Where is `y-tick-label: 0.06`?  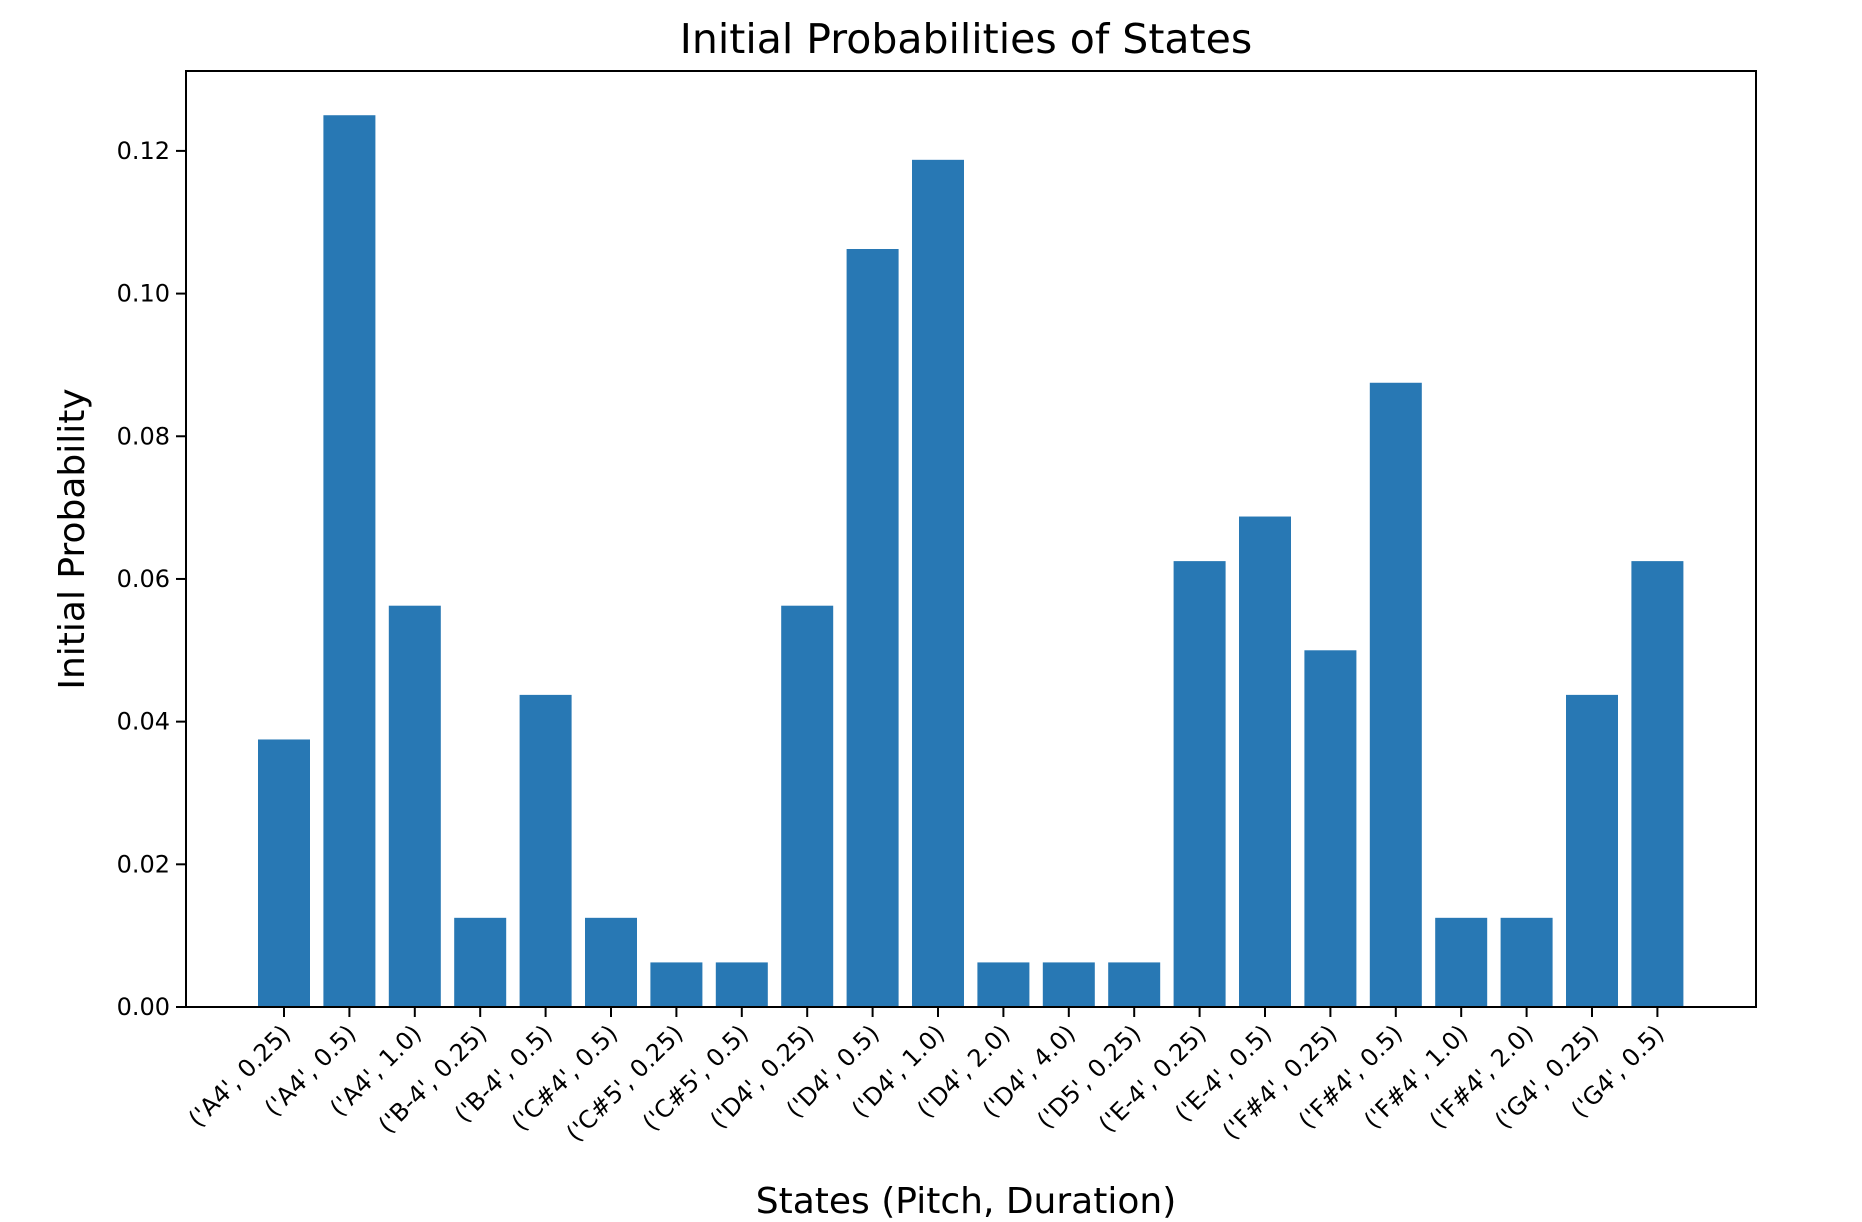
y-tick-label: 0.06 is located at coordinates (143, 579).